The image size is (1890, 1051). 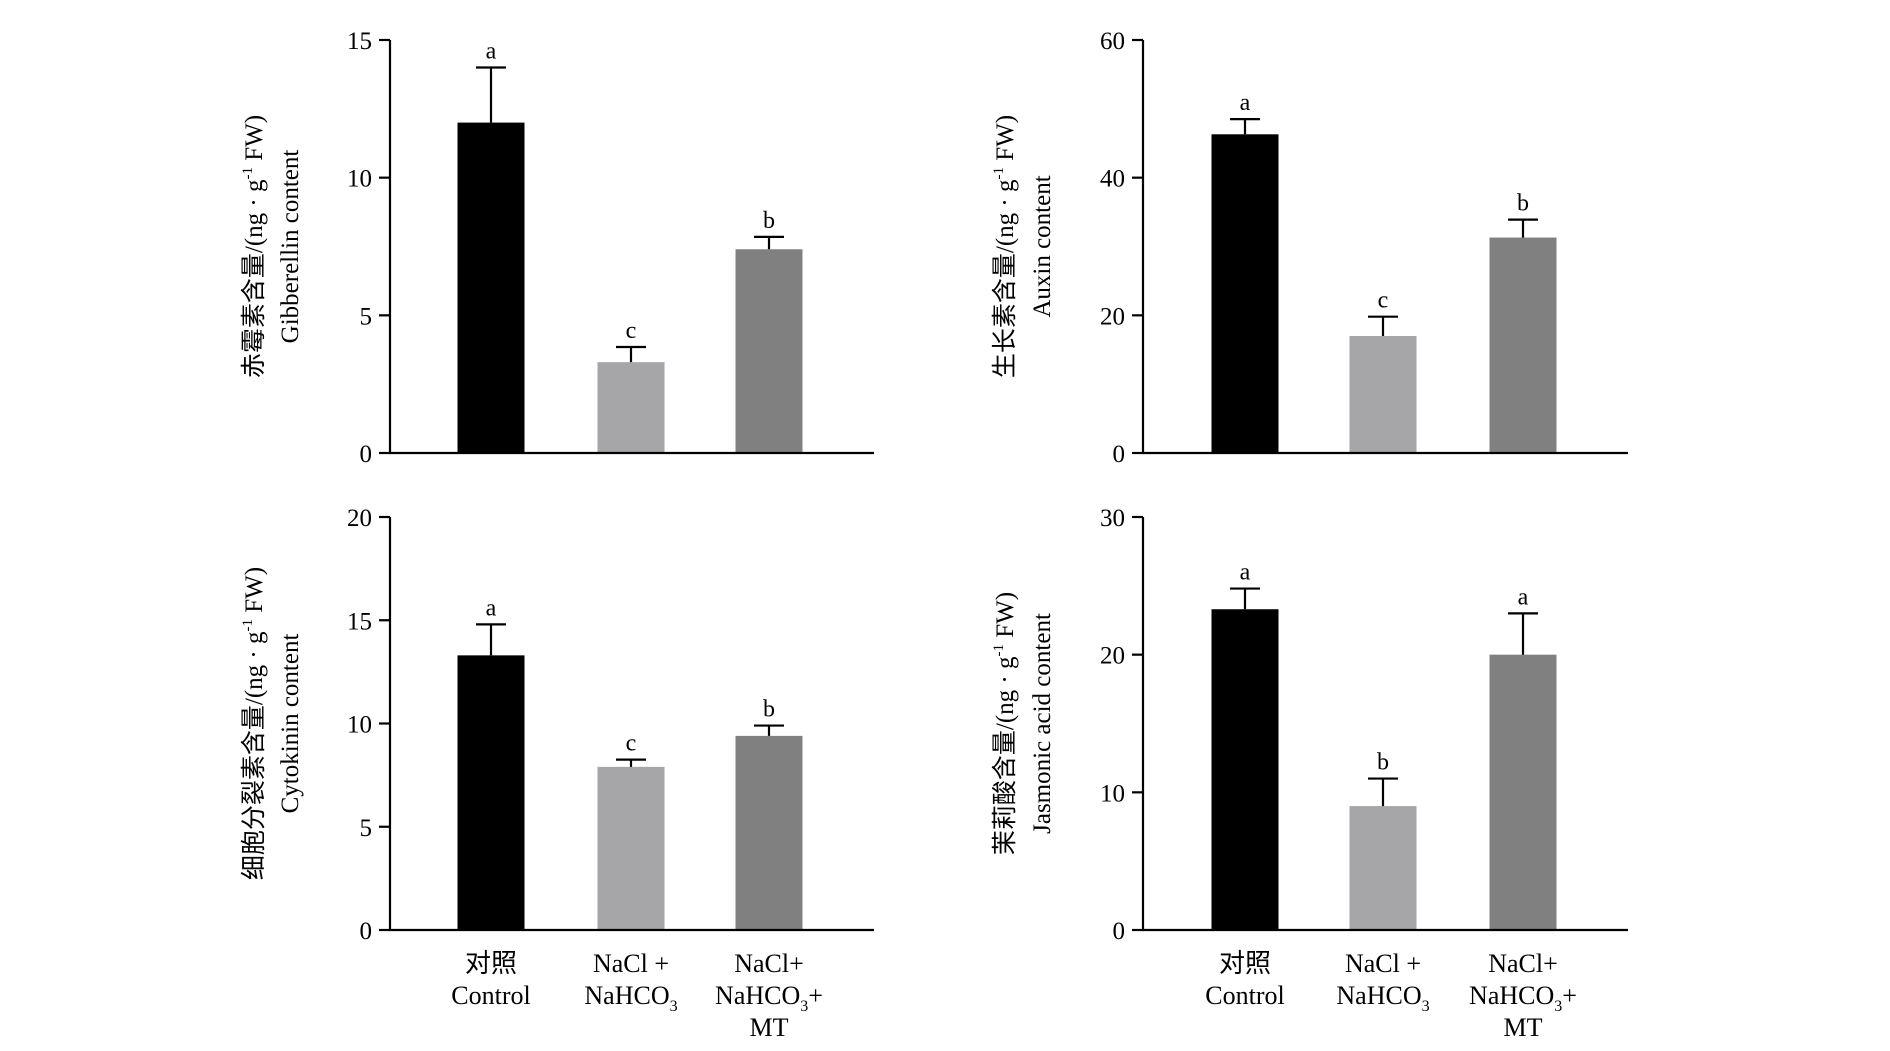 What do you see at coordinates (290, 724) in the screenshot?
I see `y-axis-label-en: Cytokinin content` at bounding box center [290, 724].